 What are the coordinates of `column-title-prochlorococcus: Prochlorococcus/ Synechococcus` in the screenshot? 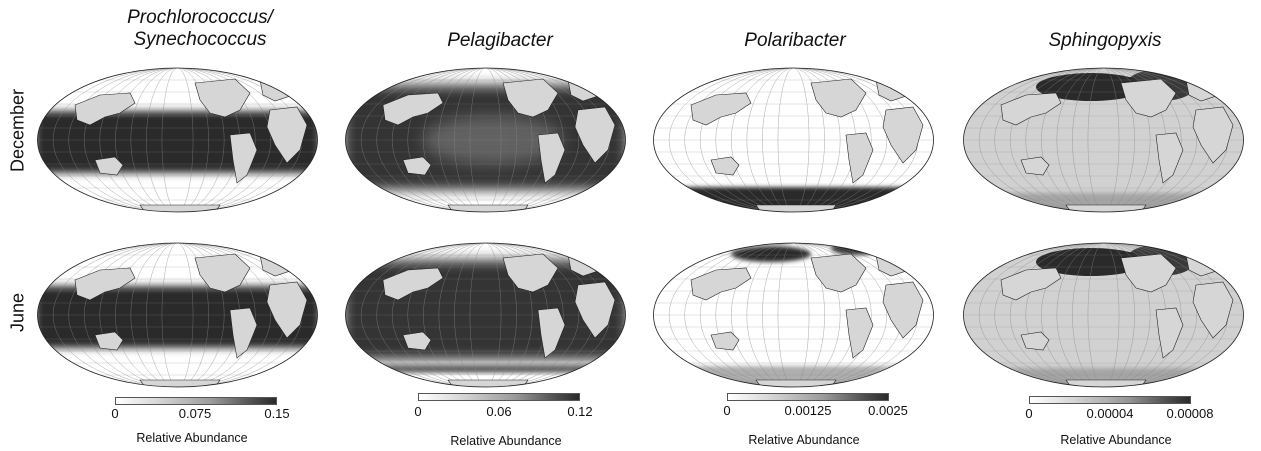 It's located at (200, 29).